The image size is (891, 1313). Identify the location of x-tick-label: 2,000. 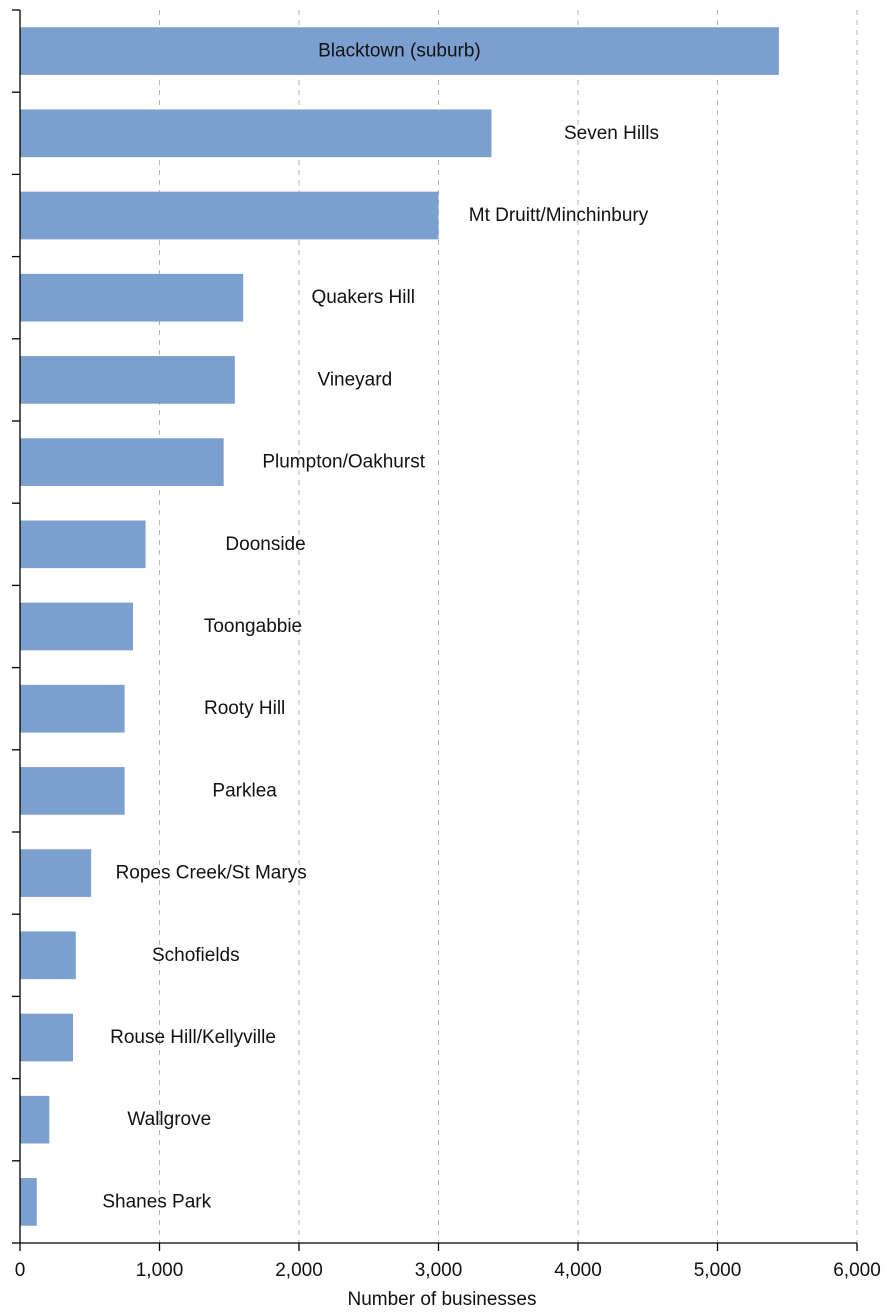
(299, 1270).